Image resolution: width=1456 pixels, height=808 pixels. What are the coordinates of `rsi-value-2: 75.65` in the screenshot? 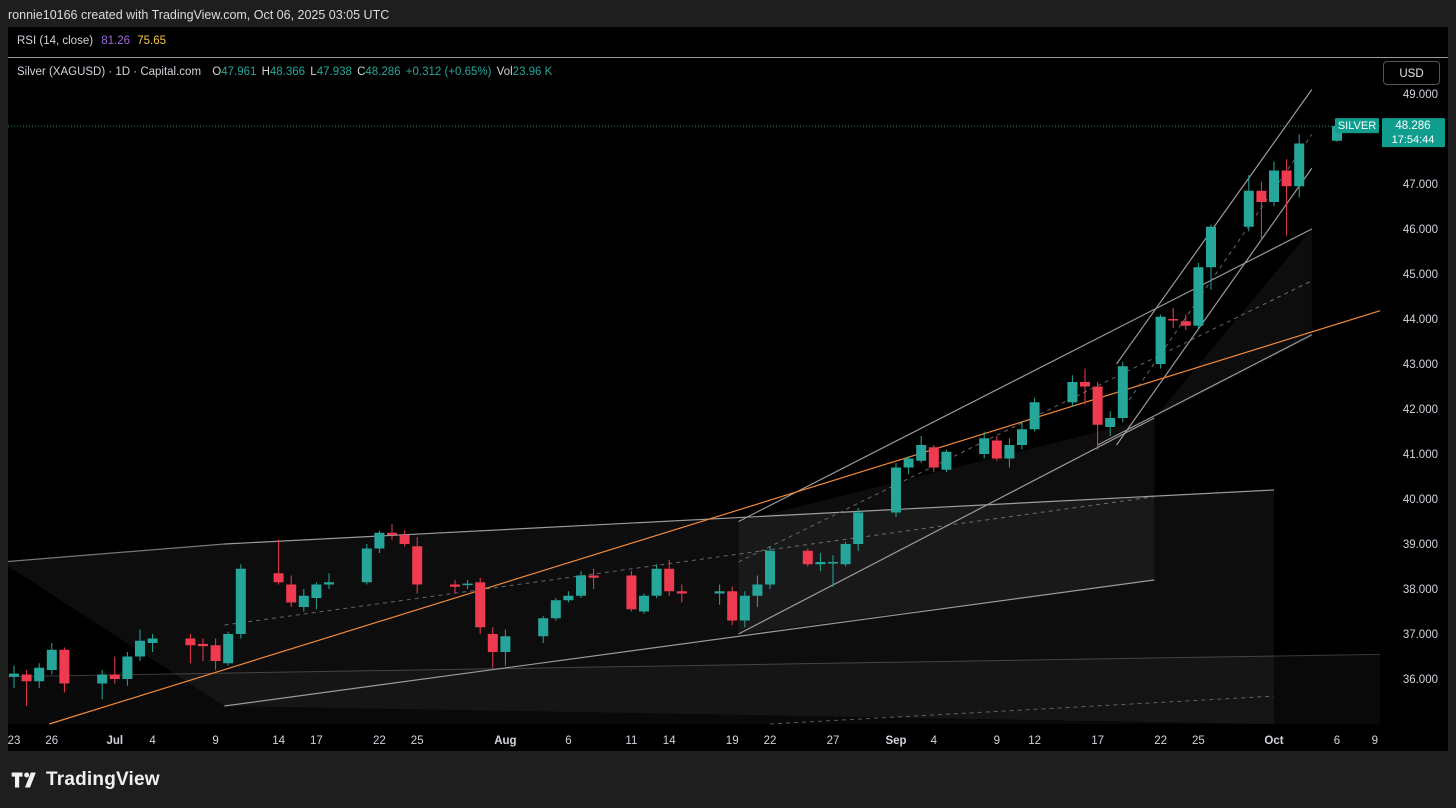 It's located at (152, 41).